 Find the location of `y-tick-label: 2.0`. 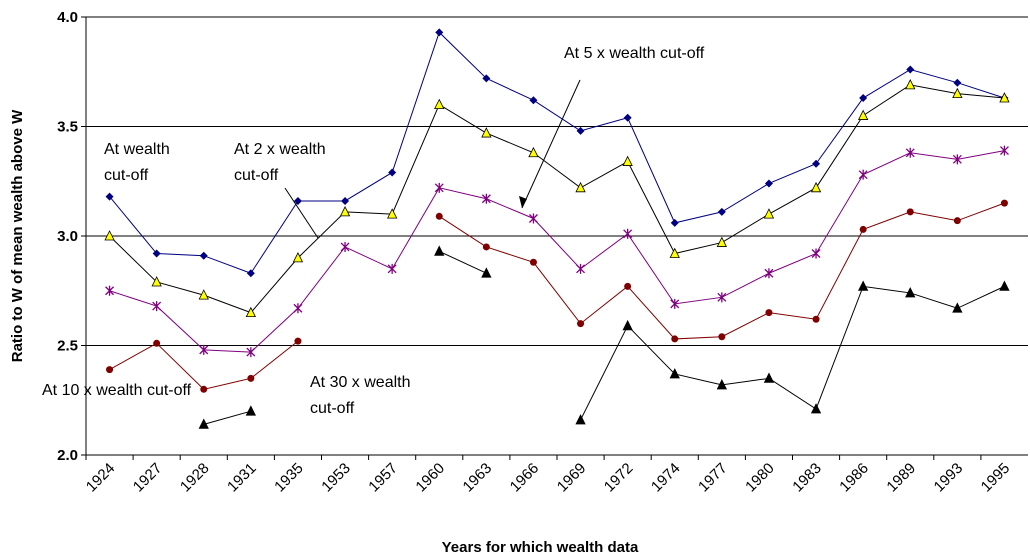

y-tick-label: 2.0 is located at coordinates (67, 455).